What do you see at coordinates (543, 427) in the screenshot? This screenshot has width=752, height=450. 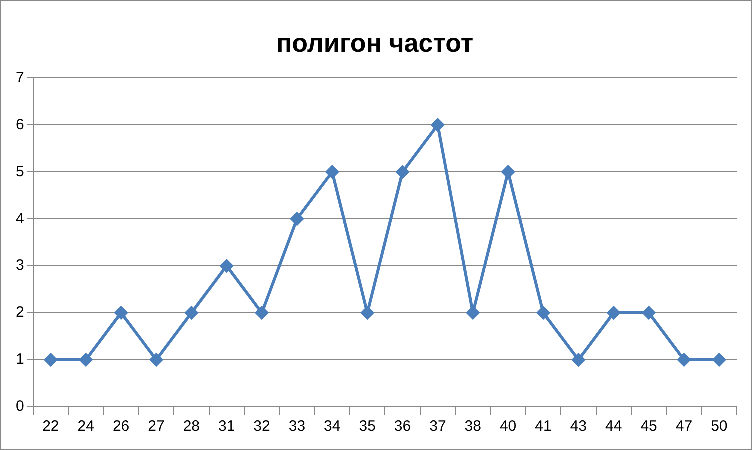 I see `x-tick-label: 41` at bounding box center [543, 427].